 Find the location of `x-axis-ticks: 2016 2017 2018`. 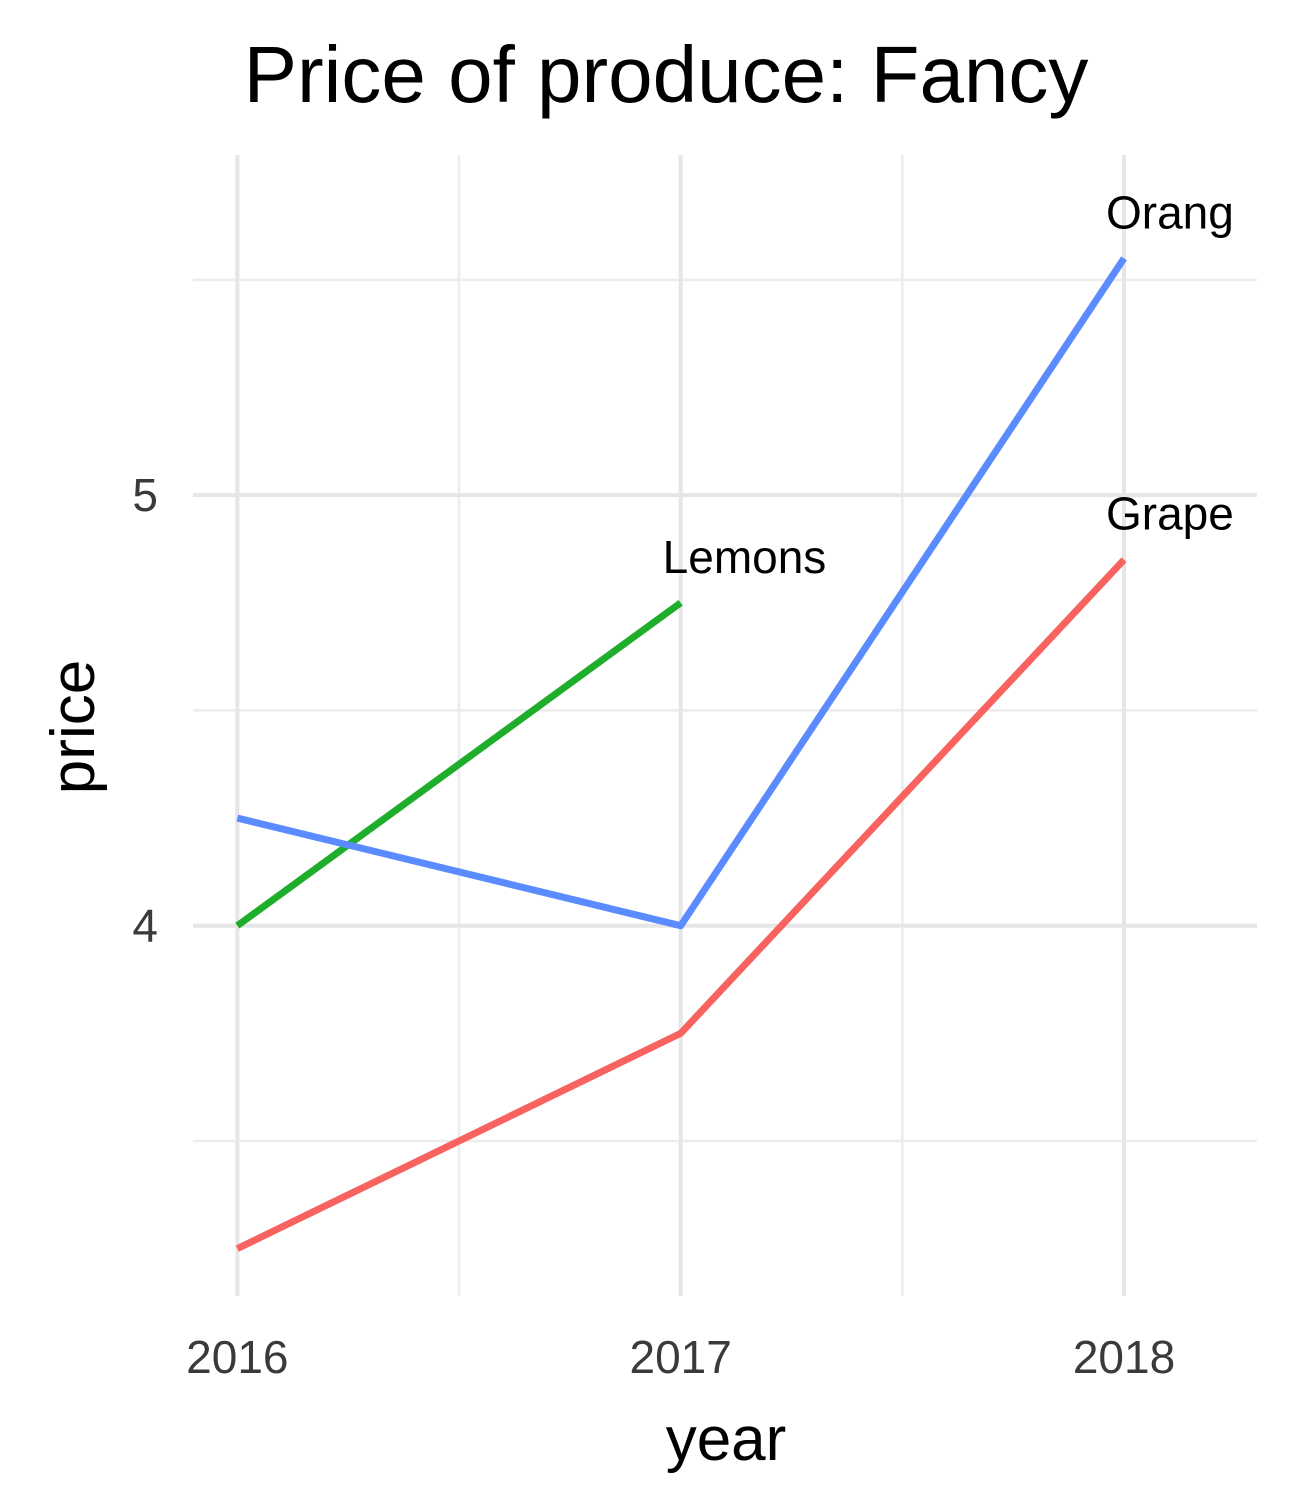

x-axis-ticks: 2016 2017 2018 is located at coordinates (680, 1357).